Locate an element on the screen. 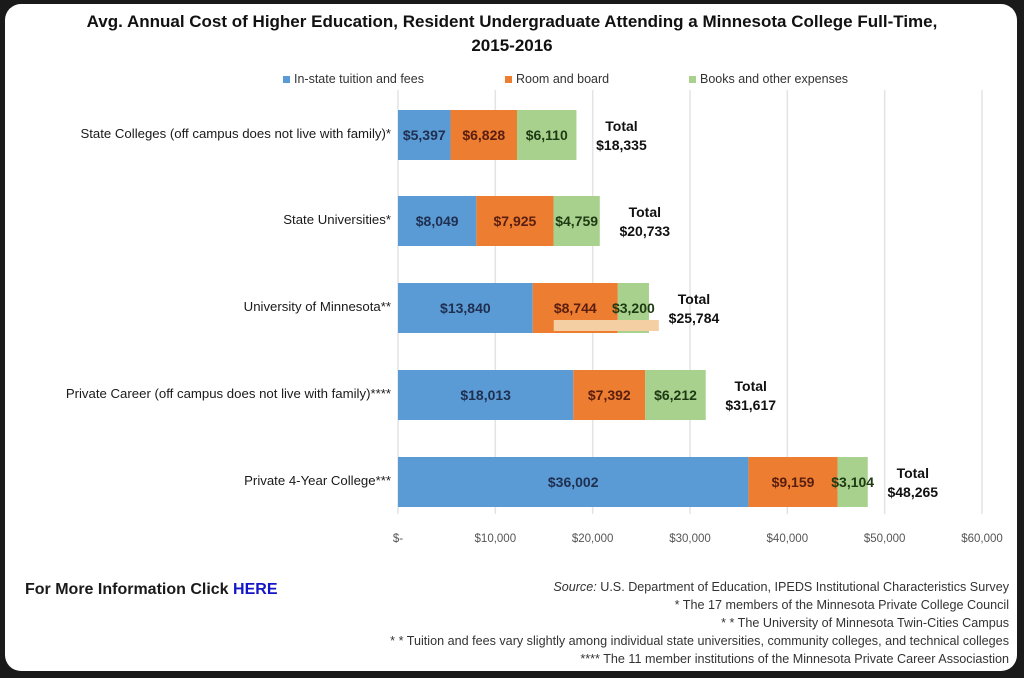 The width and height of the screenshot is (1024, 678). segment-label: $18,013 is located at coordinates (485, 395).